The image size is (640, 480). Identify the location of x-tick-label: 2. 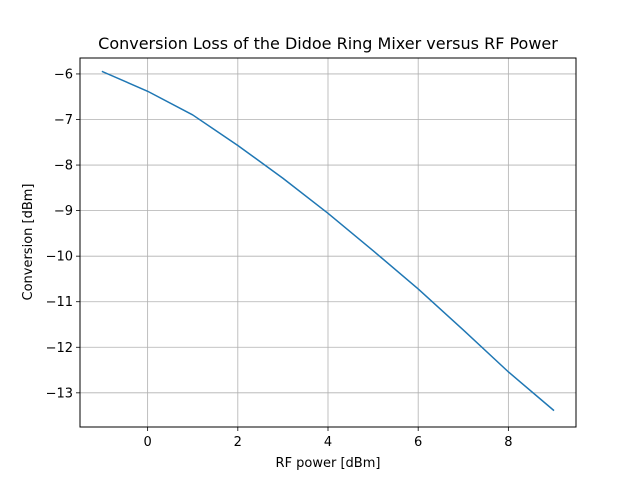
(238, 442).